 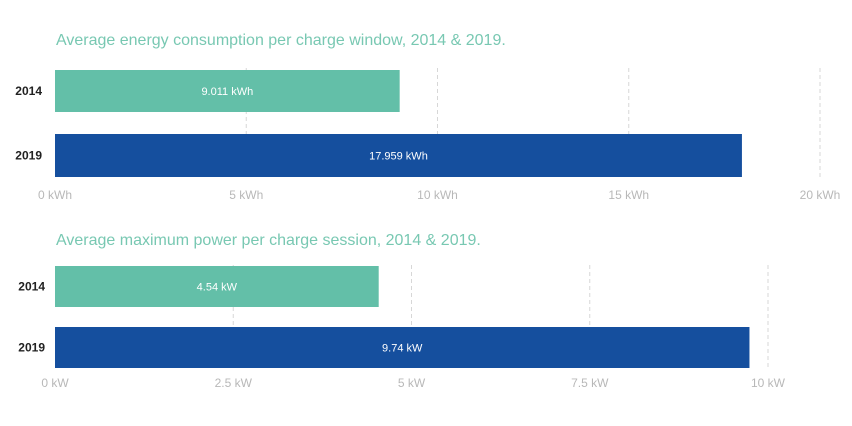 I want to click on energy-category-label-2019: 2019, so click(x=28, y=156).